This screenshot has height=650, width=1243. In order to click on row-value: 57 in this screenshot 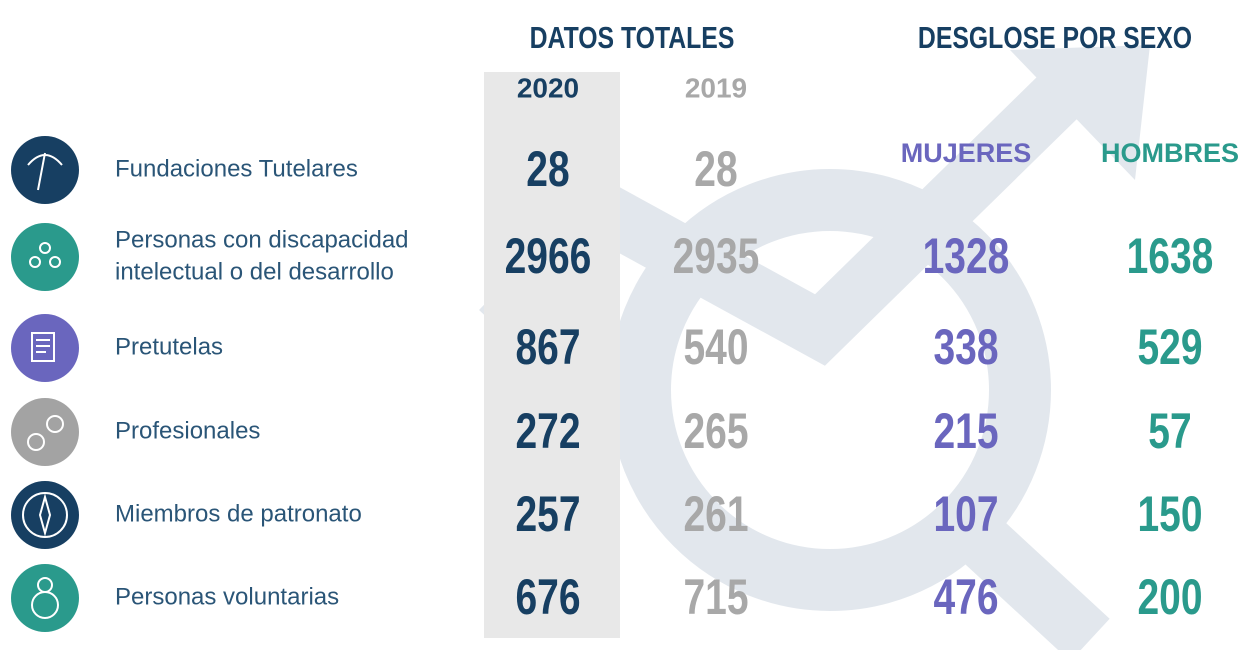, I will do `click(1169, 430)`.